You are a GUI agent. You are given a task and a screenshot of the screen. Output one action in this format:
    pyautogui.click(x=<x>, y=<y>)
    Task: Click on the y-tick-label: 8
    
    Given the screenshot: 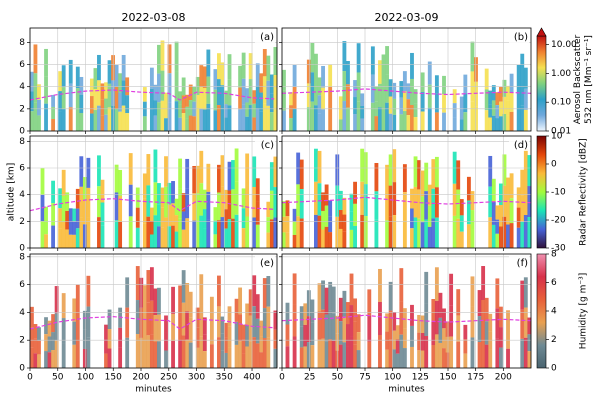 What is the action you would take?
    pyautogui.click(x=22, y=43)
    